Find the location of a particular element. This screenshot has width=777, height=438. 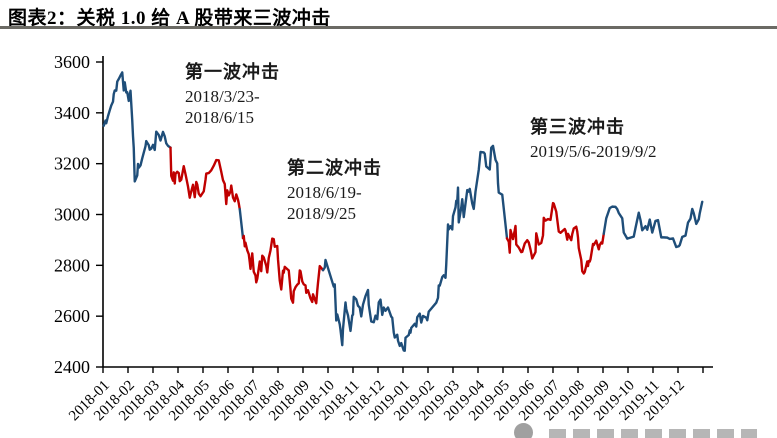

annotation-wave2: 第二波冲击 2018/6/19- 2018/9/25 is located at coordinates (334, 191).